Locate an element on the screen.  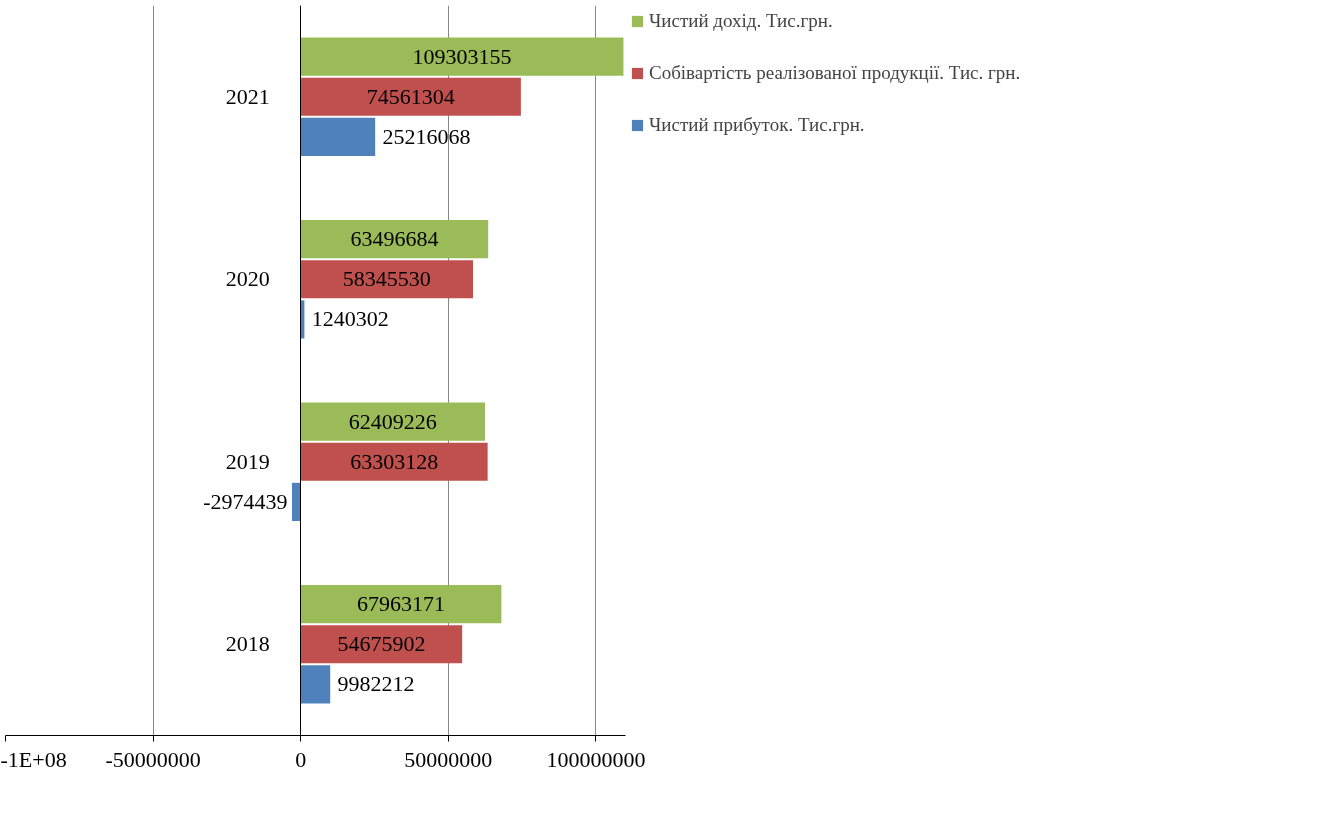
data-label: 62409226 is located at coordinates (392, 421).